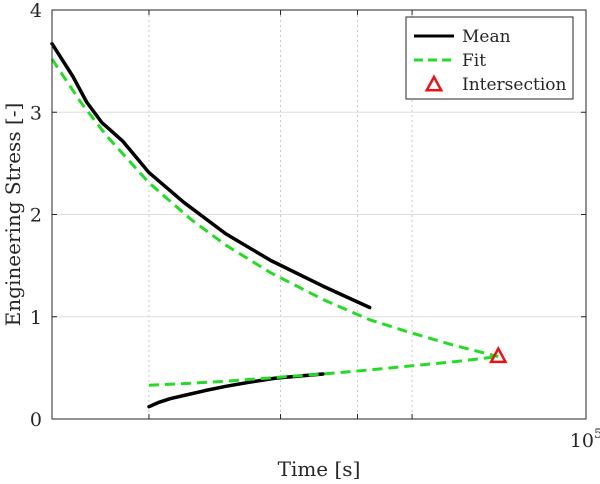  What do you see at coordinates (13, 215) in the screenshot?
I see `y-axis-label: Engineering Stress [-]` at bounding box center [13, 215].